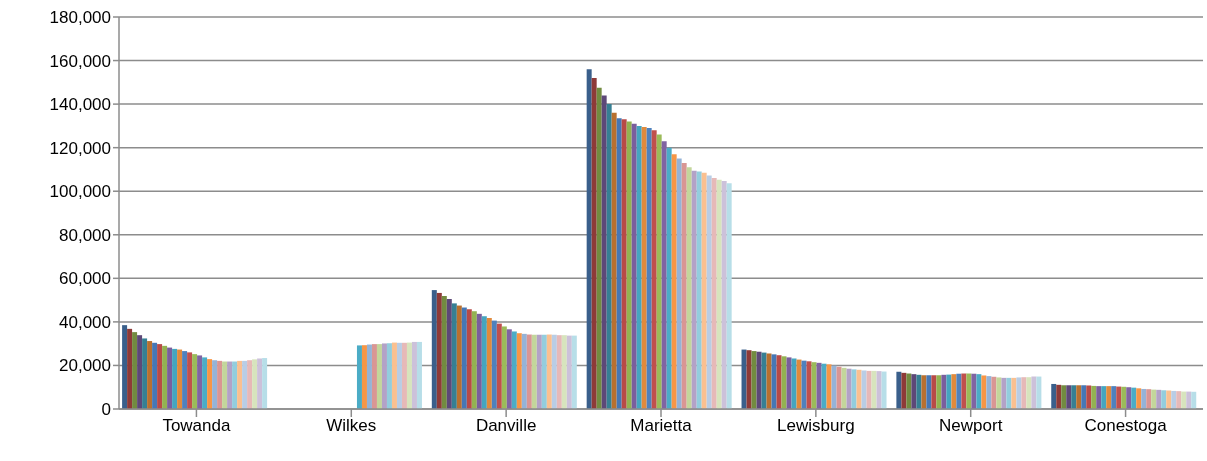 This screenshot has width=1207, height=461. What do you see at coordinates (351, 426) in the screenshot?
I see `x-tick-label: Wilkes` at bounding box center [351, 426].